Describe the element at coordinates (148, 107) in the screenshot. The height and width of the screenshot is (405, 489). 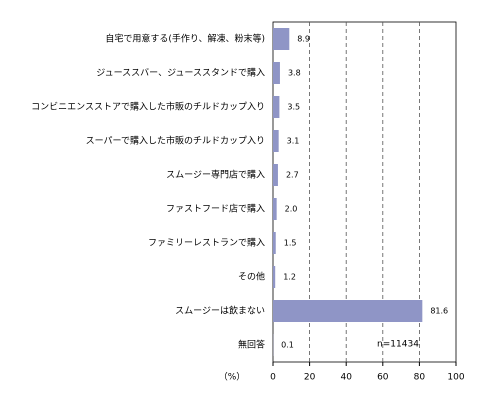
I see `y-tick-label: コンビニエンスストアで購入した市販のチルドカップ入り` at that location.